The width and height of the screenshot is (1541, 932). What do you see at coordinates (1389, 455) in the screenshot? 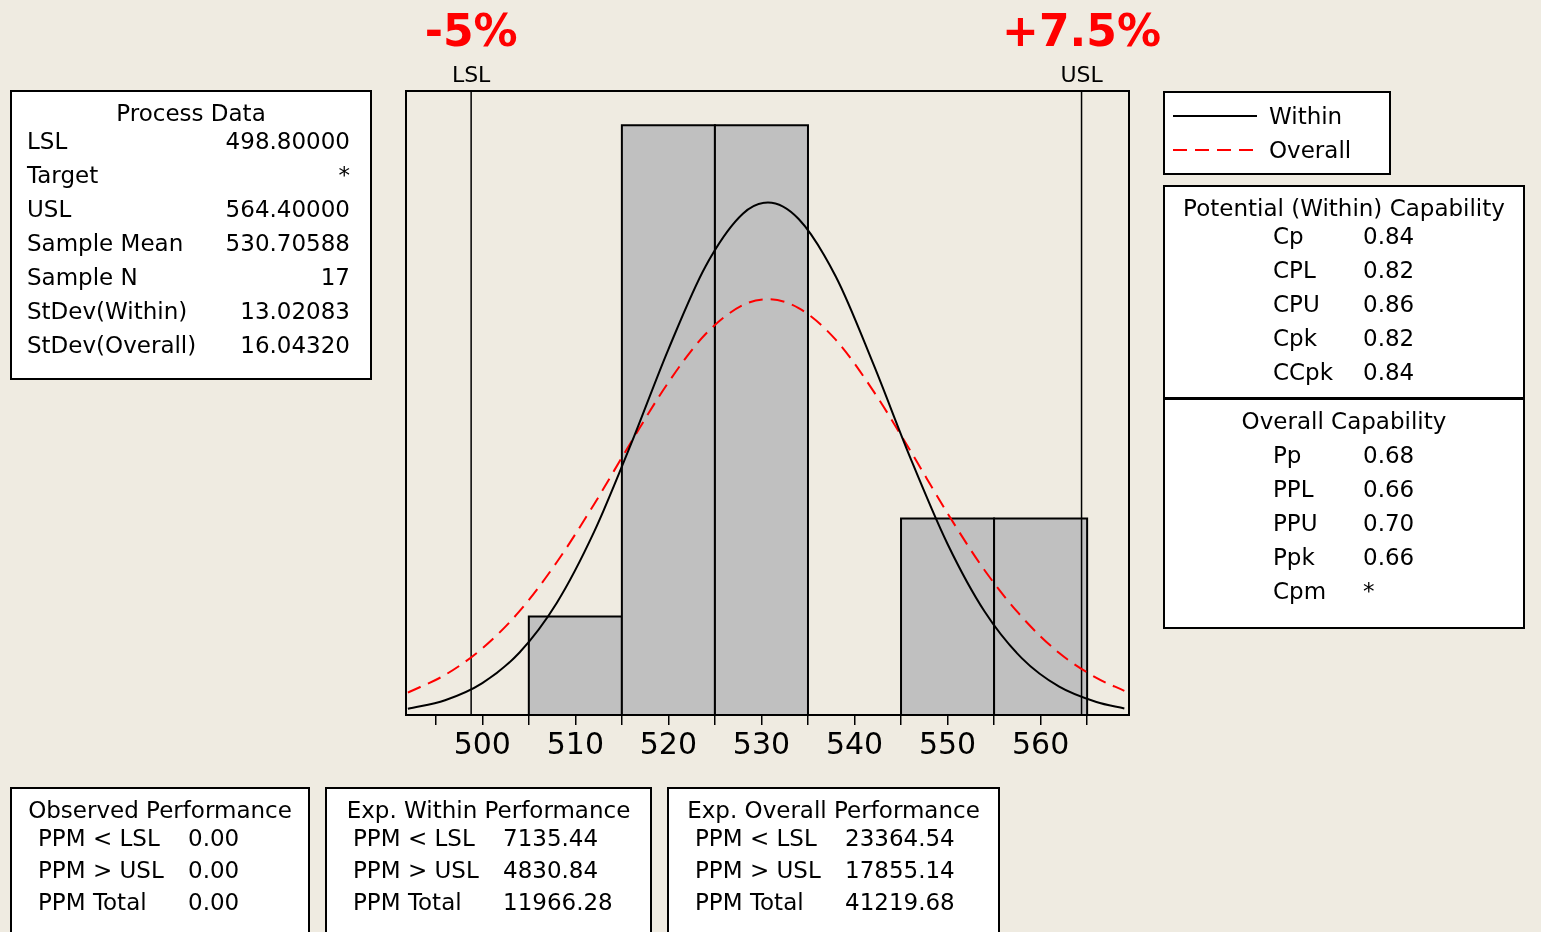
I see `text: 0.68` at bounding box center [1389, 455].